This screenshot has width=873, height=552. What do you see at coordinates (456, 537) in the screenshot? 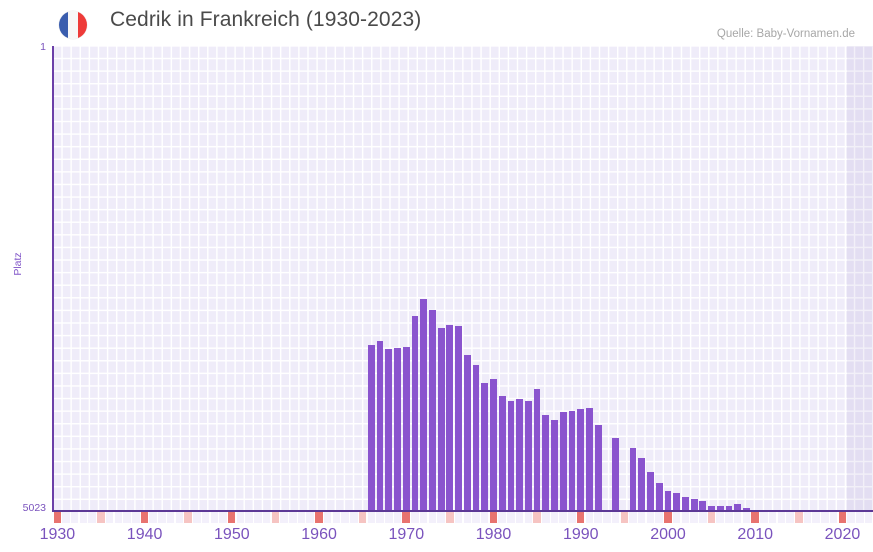
I see `x-axis-labels: 1930 1940 1950 1960 1970 1980 1990 2000 2010 2020` at bounding box center [456, 537].